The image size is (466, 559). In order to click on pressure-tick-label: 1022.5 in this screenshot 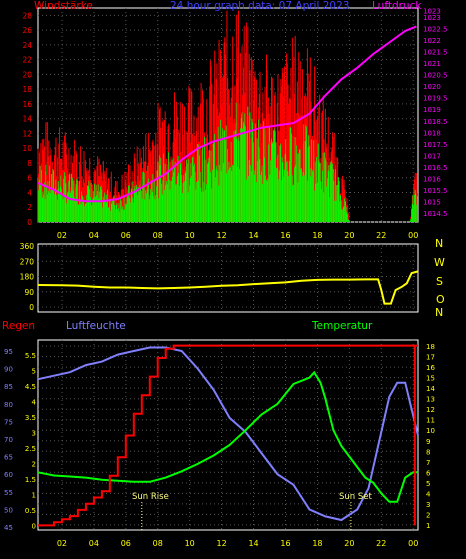, I will do `click(435, 30)`.